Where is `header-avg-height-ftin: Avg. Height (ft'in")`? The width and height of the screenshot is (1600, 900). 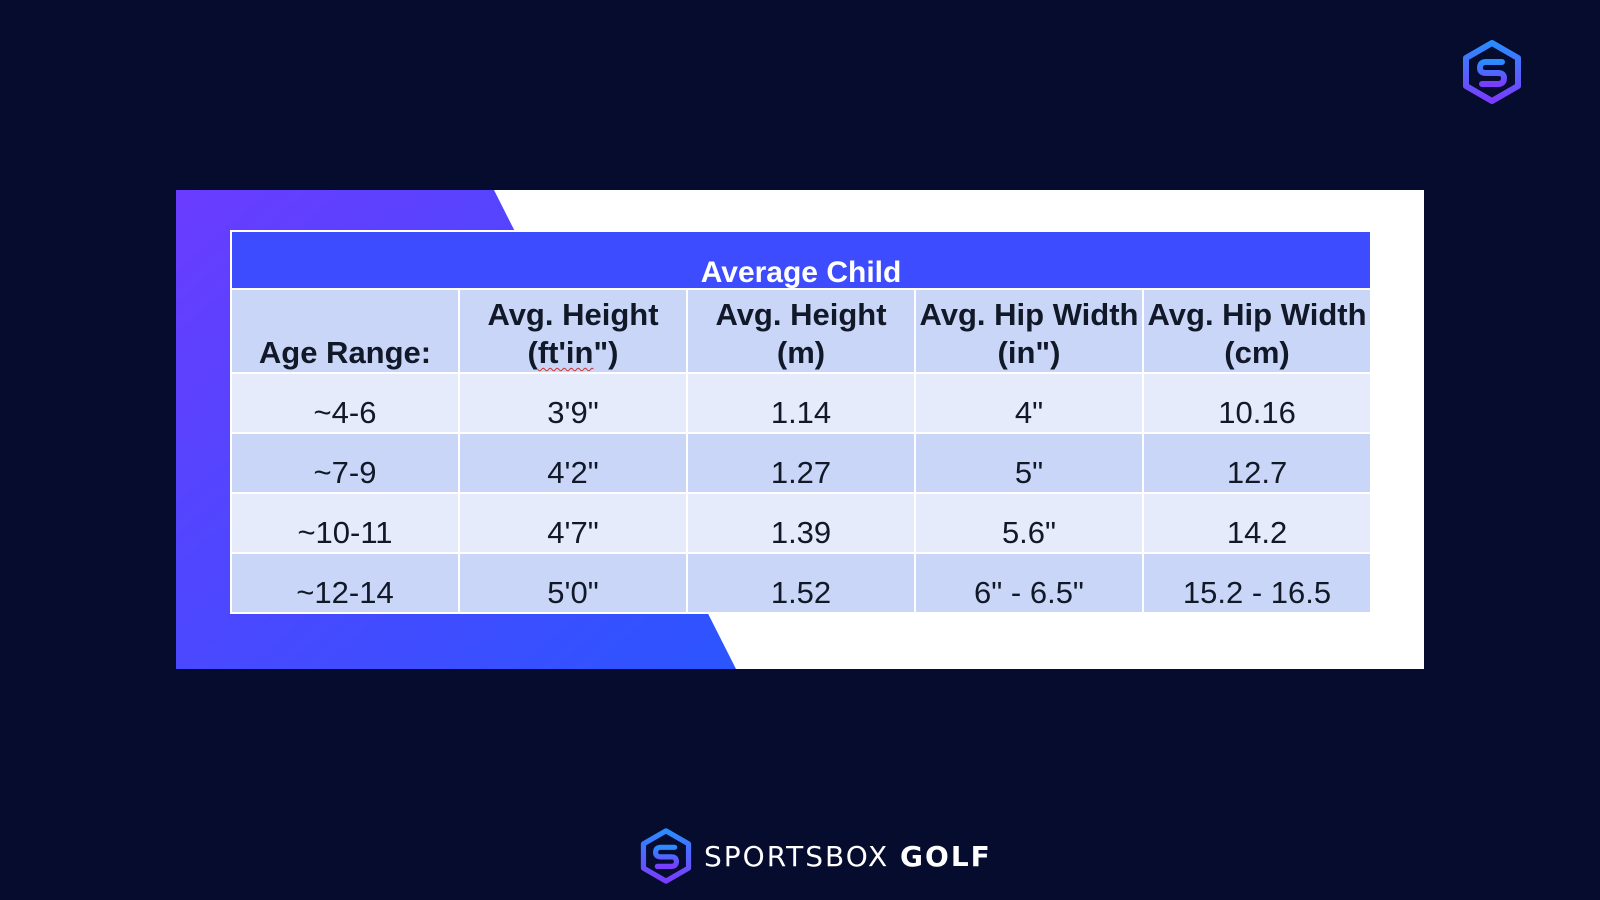
header-avg-height-ftin: Avg. Height (ft'in") is located at coordinates (573, 331).